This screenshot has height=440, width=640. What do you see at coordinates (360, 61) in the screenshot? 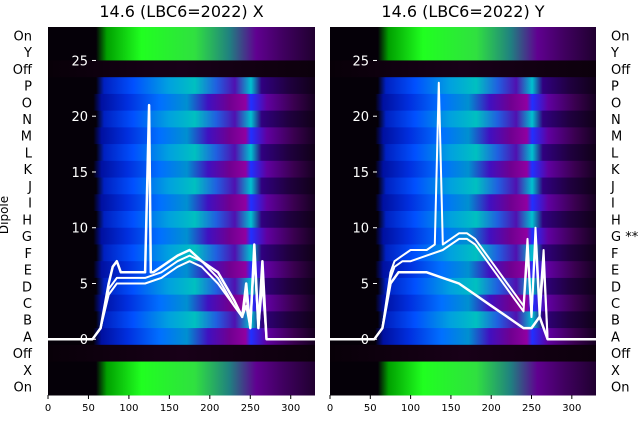
I see `y-tick-label: 25` at bounding box center [360, 61].